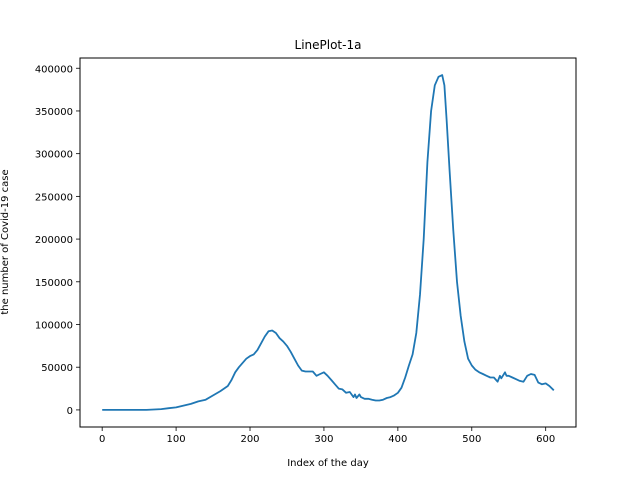 The height and width of the screenshot is (480, 640). I want to click on y-tick-label: 150000, so click(54, 283).